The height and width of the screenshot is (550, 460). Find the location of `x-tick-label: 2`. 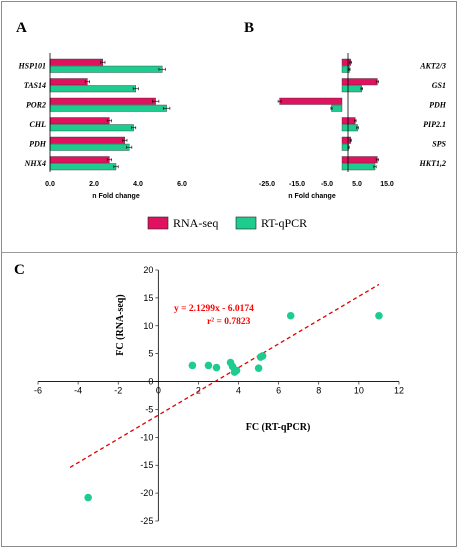

x-tick-label: 2 is located at coordinates (198, 391).